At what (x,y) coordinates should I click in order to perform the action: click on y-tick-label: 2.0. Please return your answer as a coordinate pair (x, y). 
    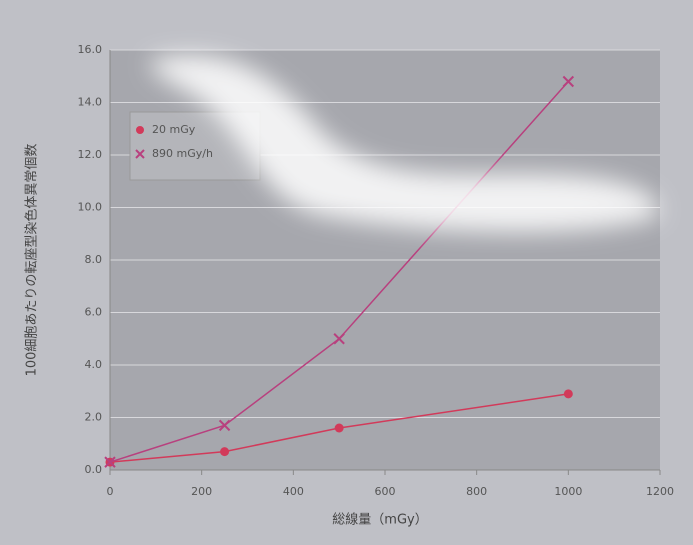
    Looking at the image, I should click on (94, 417).